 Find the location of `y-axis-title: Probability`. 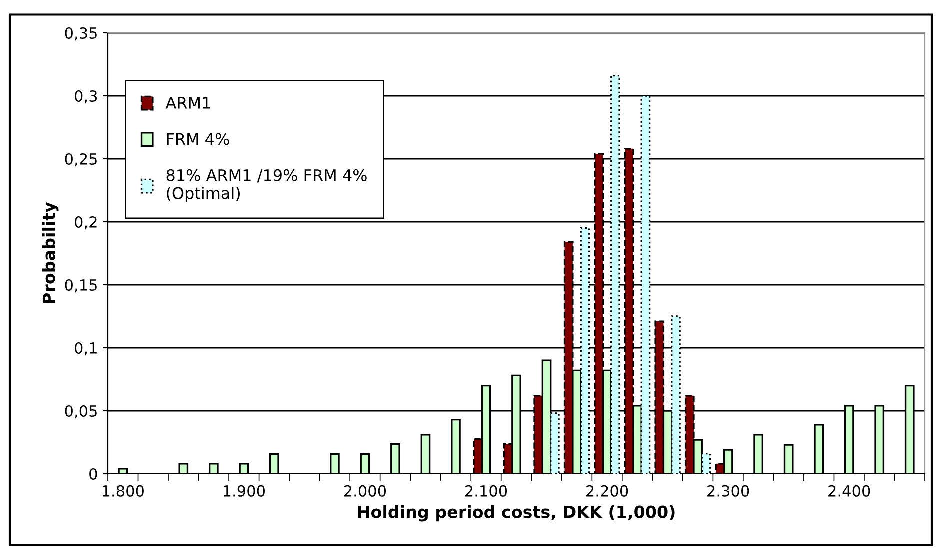

y-axis-title: Probability is located at coordinates (50, 253).